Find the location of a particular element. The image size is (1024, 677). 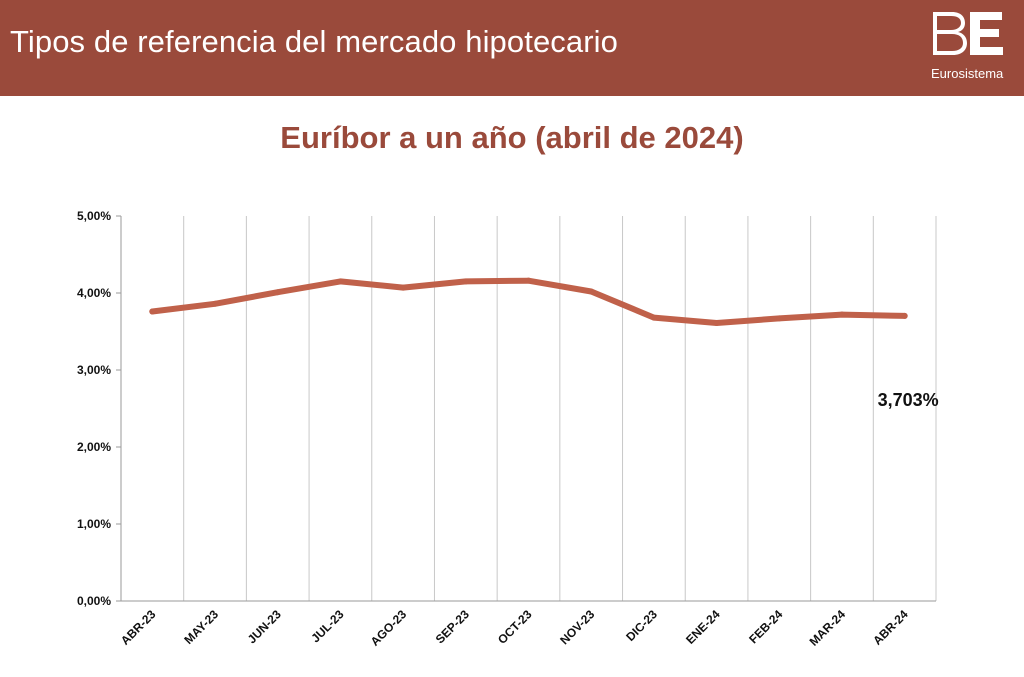

x-tick-label: FEB-24 is located at coordinates (765, 626).